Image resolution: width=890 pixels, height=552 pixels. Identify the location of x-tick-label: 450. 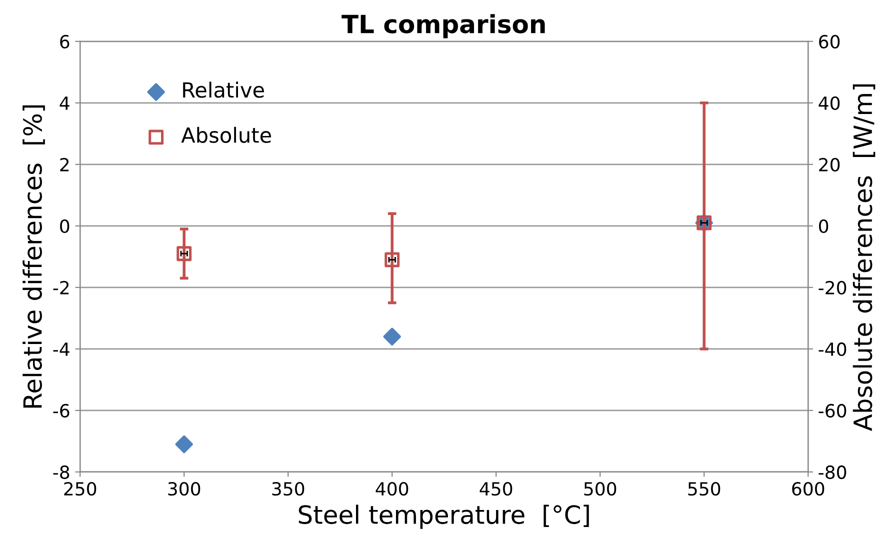
(496, 489).